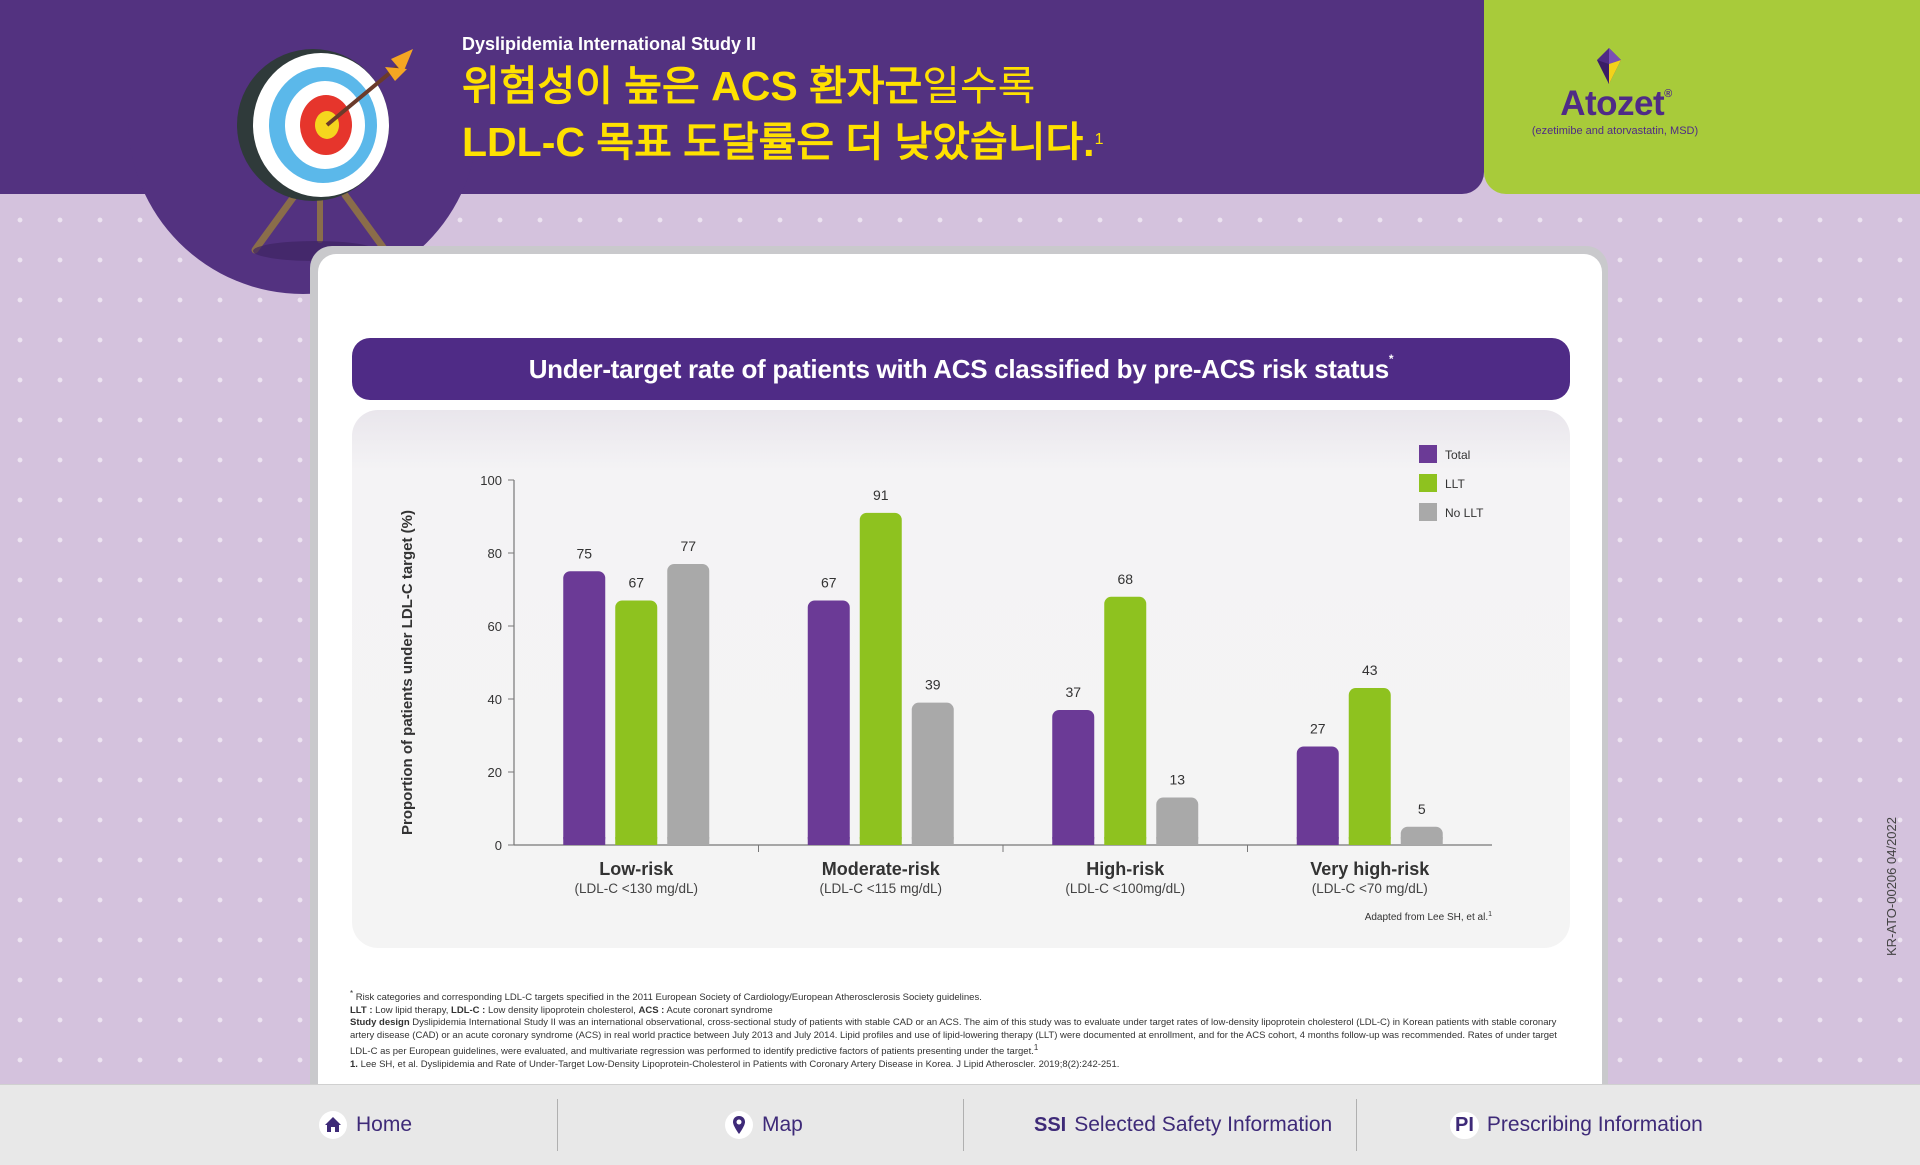  What do you see at coordinates (495, 699) in the screenshot?
I see `y-tick-label: 40` at bounding box center [495, 699].